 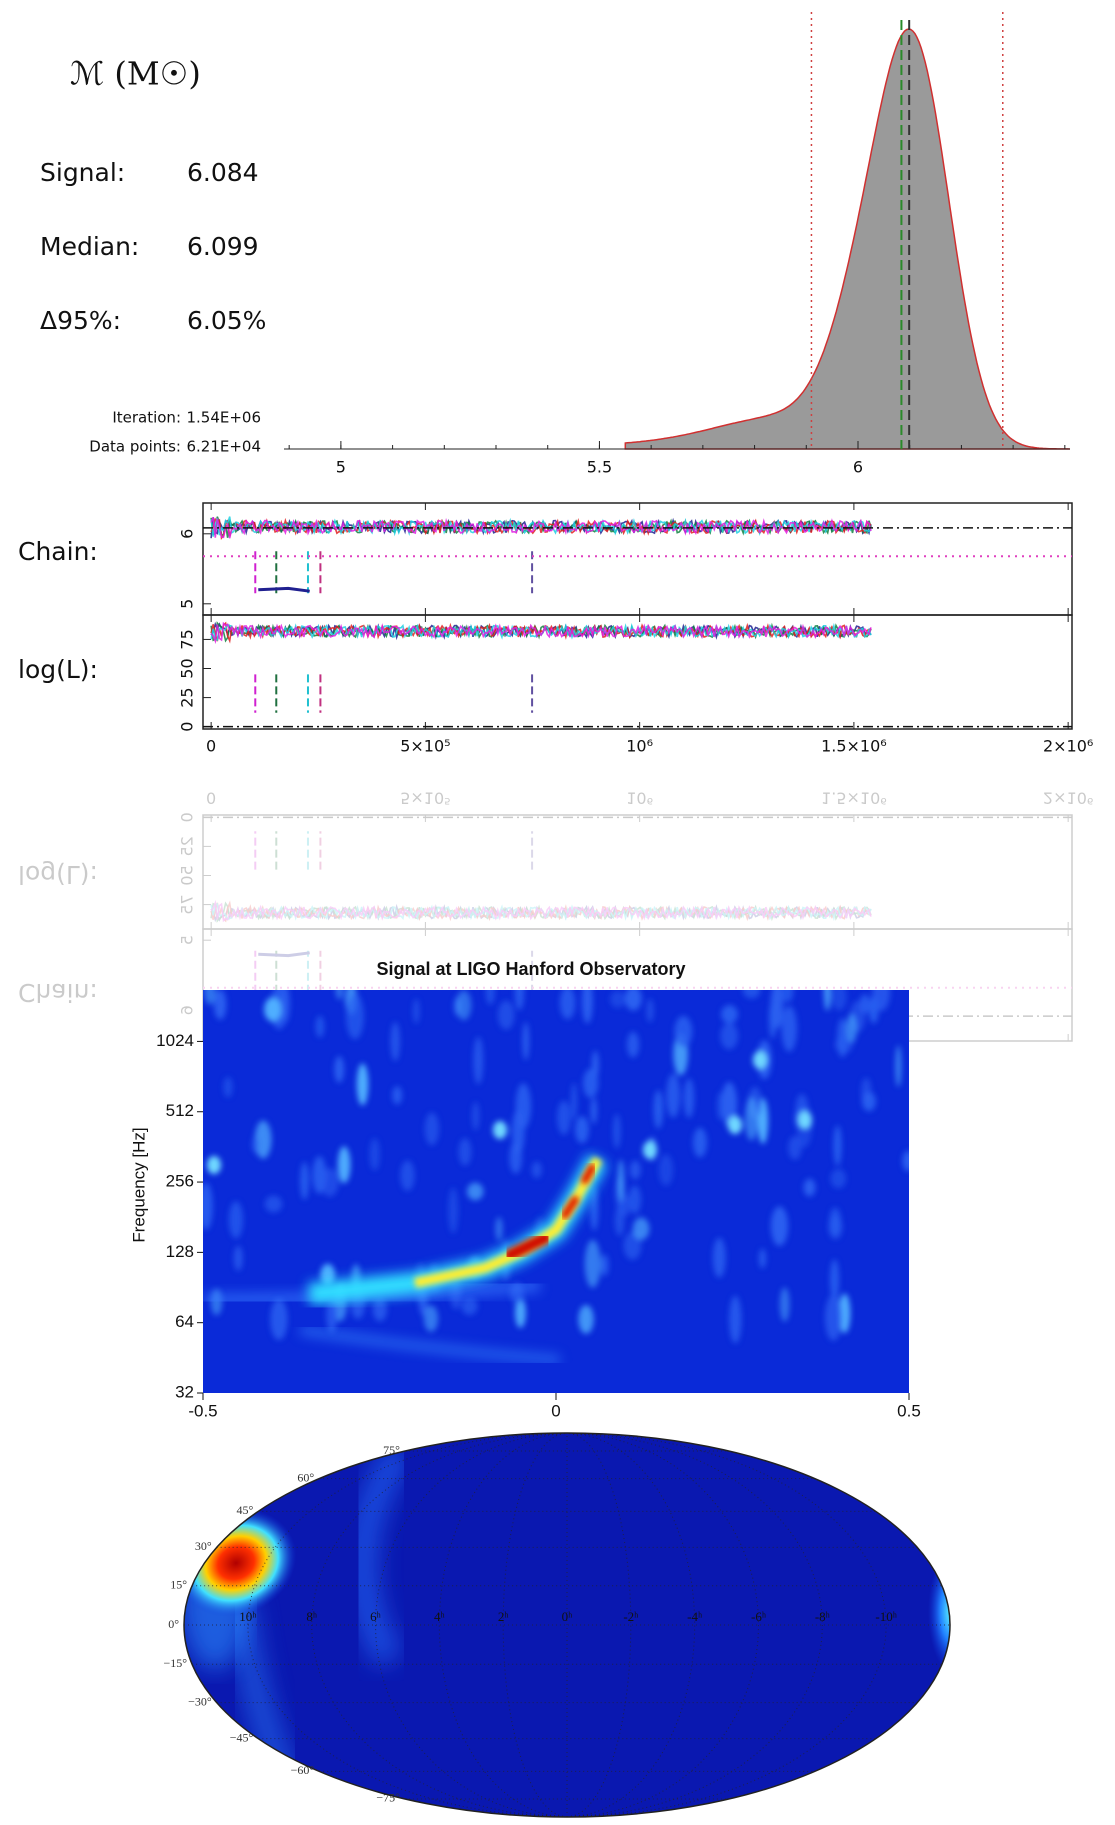 What do you see at coordinates (854, 746) in the screenshot?
I see `x-tick-label: 1.5×10⁶` at bounding box center [854, 746].